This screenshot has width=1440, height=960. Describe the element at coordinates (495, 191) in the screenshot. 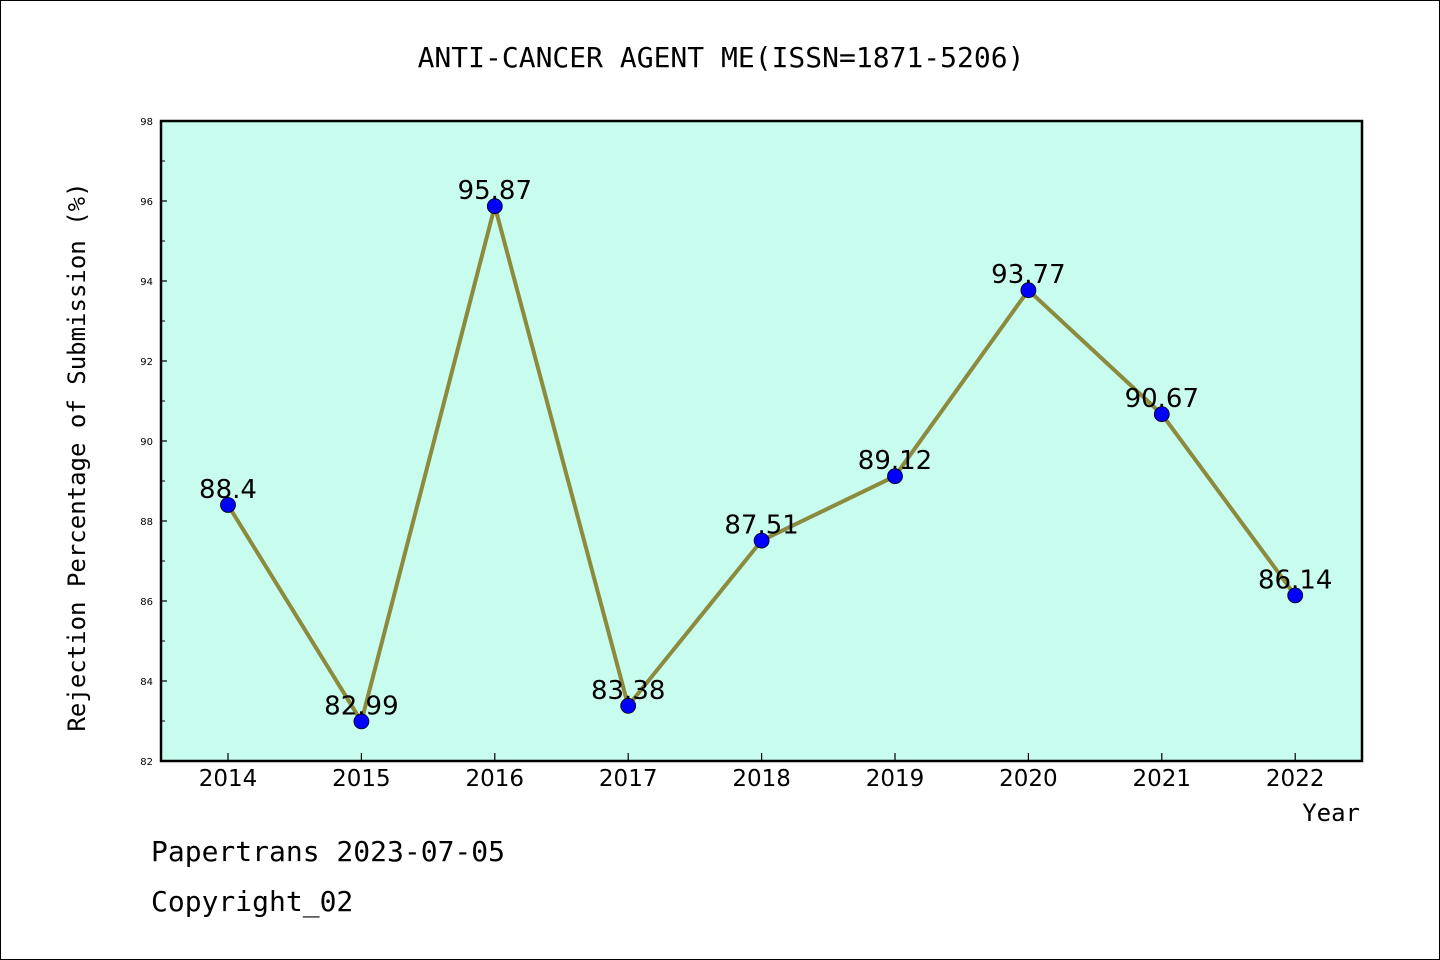

I see `data-label: 95.87` at that location.